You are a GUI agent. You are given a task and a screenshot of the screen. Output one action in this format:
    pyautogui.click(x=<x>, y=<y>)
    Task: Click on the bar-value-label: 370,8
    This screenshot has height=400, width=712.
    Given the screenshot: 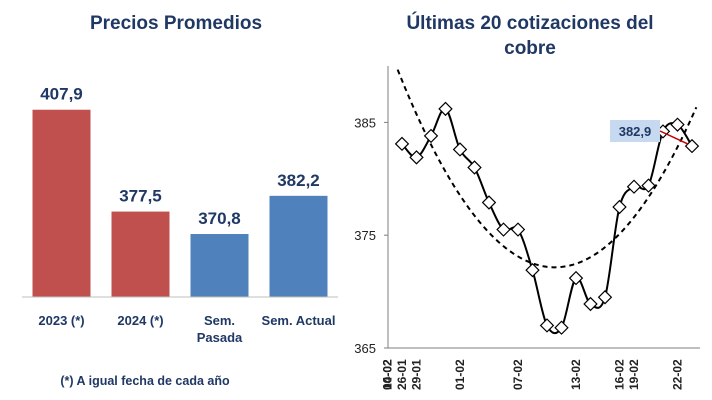 What is the action you would take?
    pyautogui.click(x=219, y=218)
    